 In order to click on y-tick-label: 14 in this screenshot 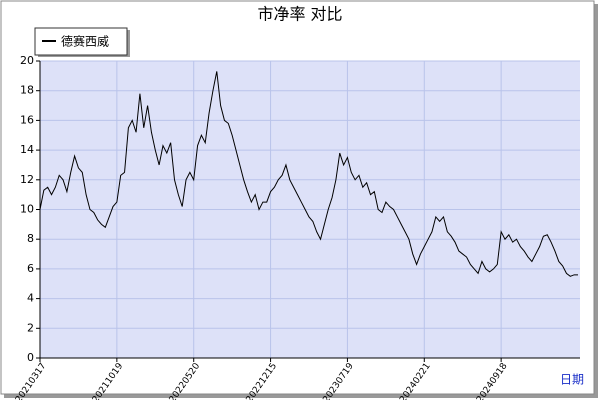, I will do `click(27, 149)`.